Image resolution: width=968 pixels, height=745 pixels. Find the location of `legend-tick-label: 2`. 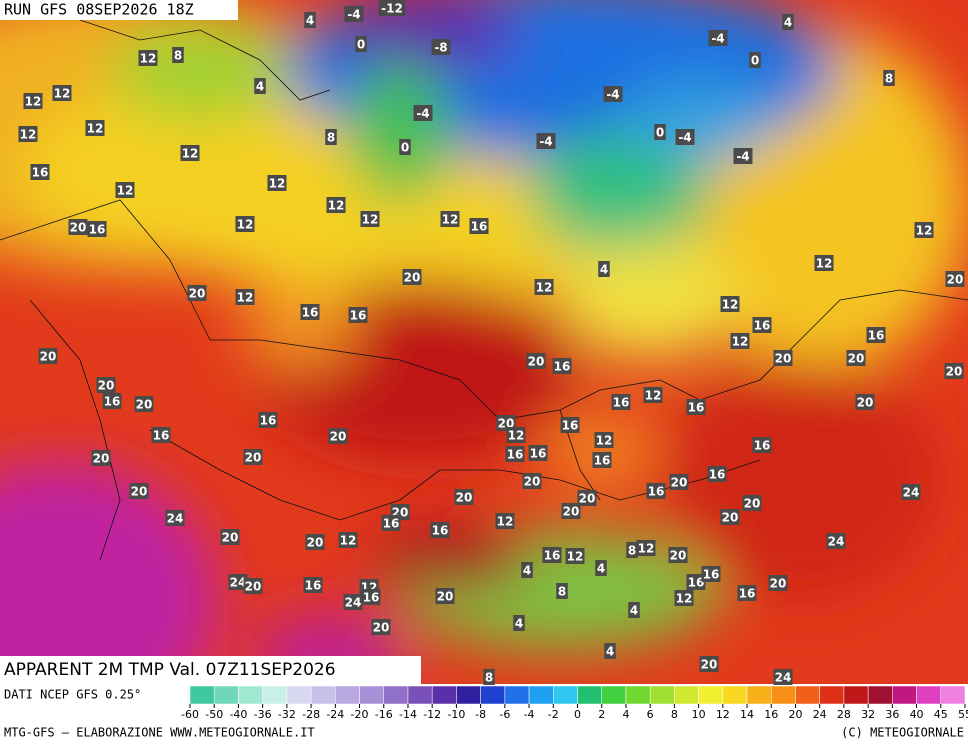

legend-tick-label: 2 is located at coordinates (601, 714).